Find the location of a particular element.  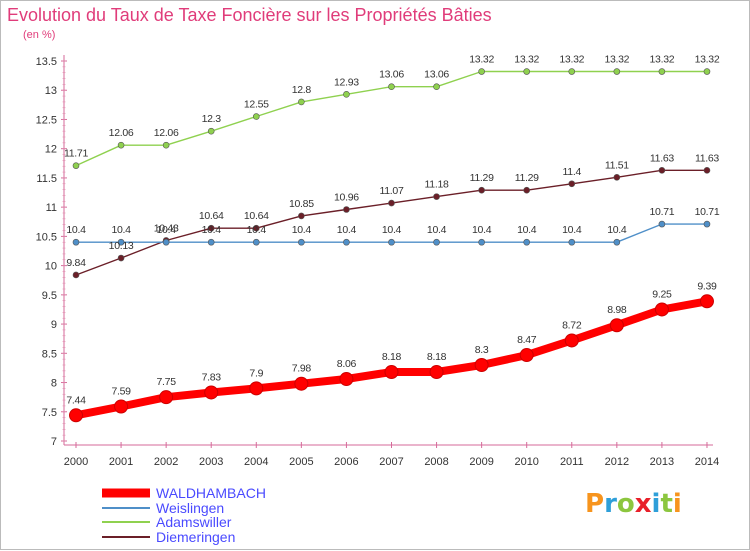

data-label: 8.18 is located at coordinates (437, 357).